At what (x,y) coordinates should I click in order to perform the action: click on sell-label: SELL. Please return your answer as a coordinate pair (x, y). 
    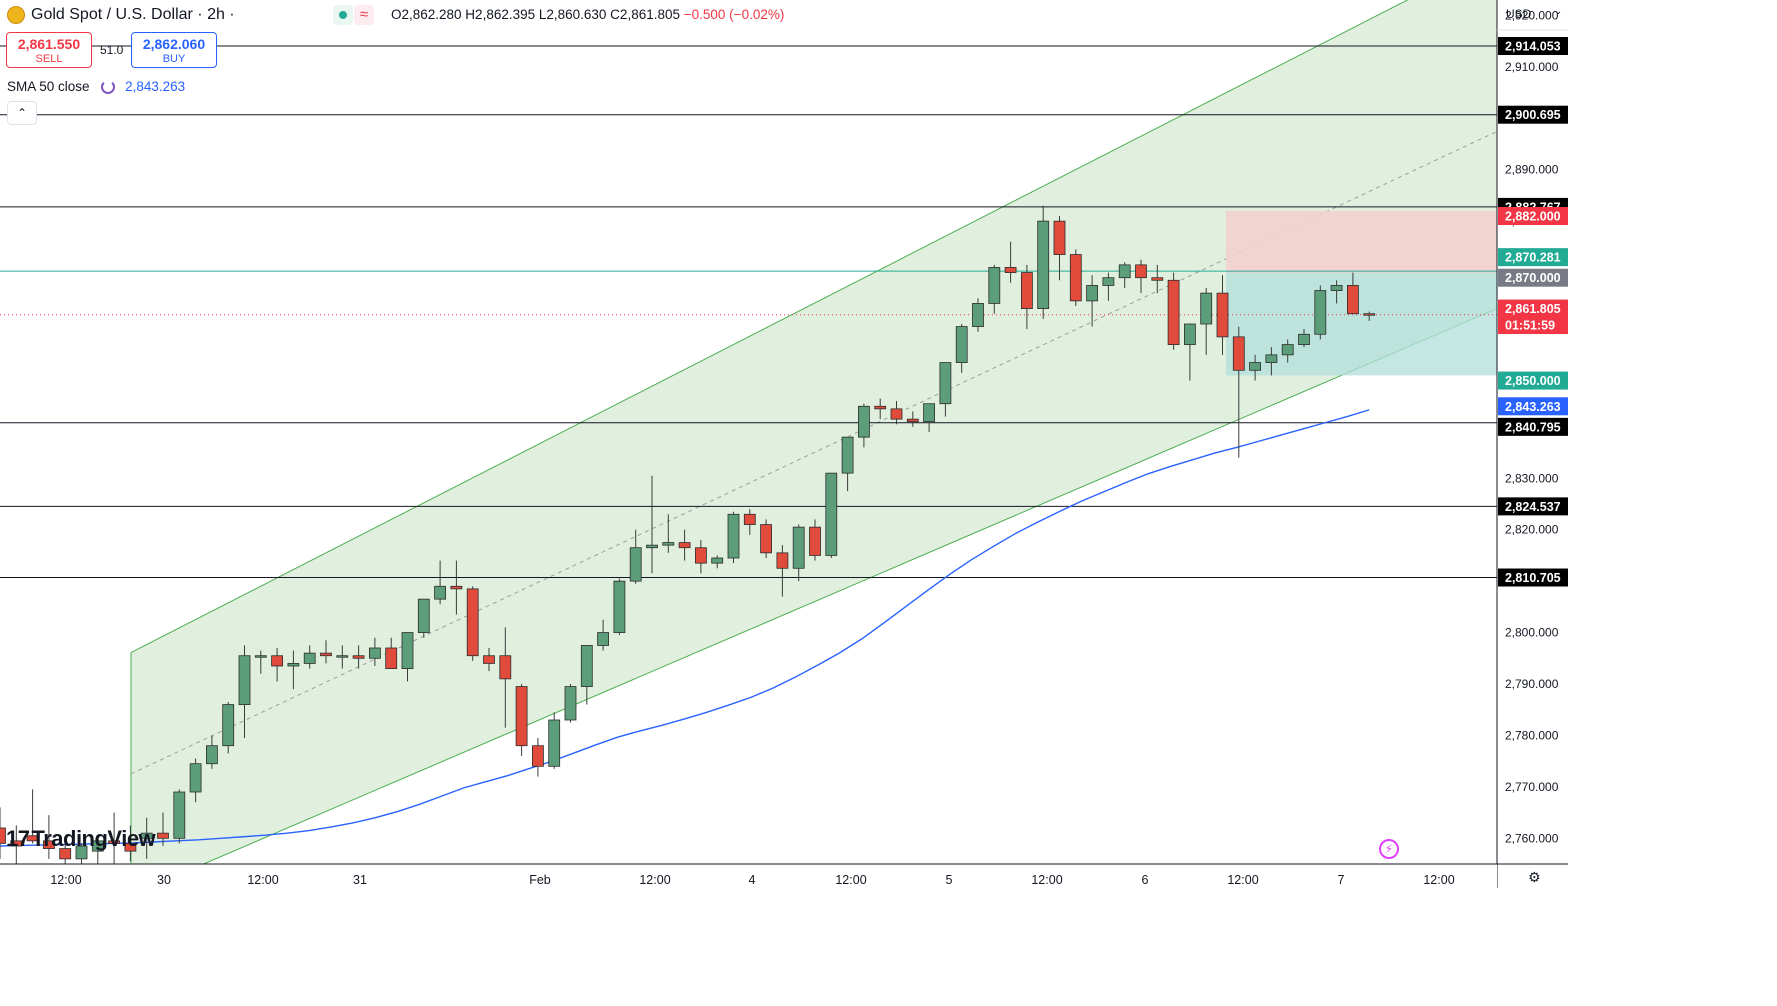
    Looking at the image, I should click on (49, 59).